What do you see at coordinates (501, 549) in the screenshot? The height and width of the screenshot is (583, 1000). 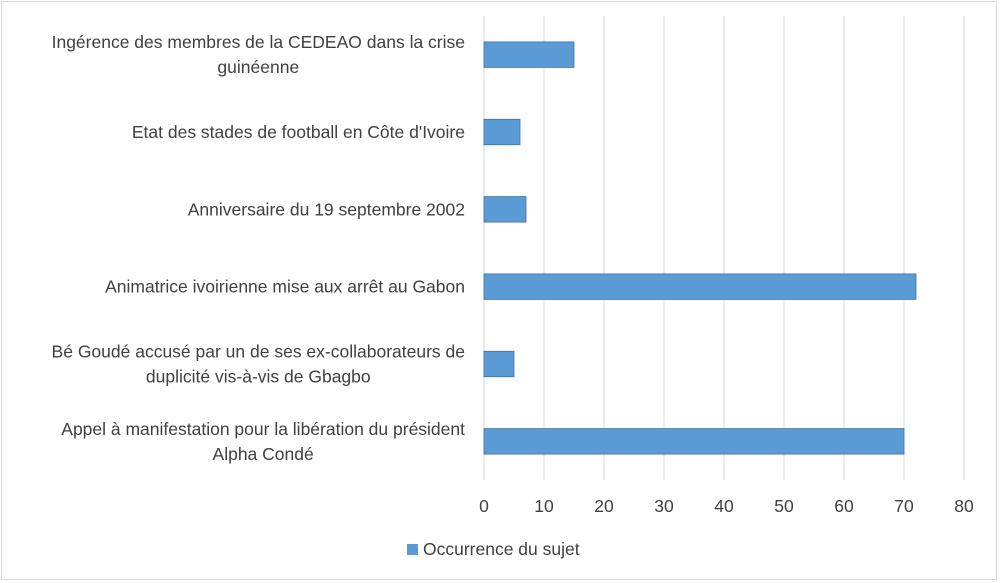 I see `legend-label: Occurrence du sujet` at bounding box center [501, 549].